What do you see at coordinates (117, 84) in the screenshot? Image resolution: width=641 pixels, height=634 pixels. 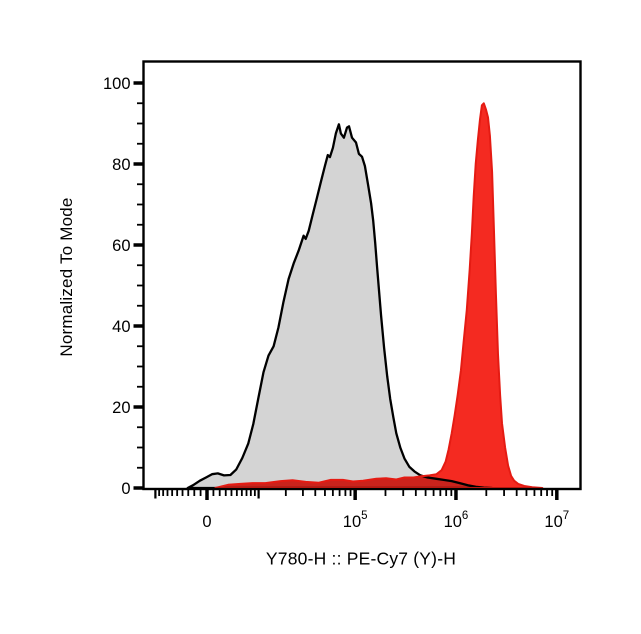 I see `y-tick-label: 100` at bounding box center [117, 84].